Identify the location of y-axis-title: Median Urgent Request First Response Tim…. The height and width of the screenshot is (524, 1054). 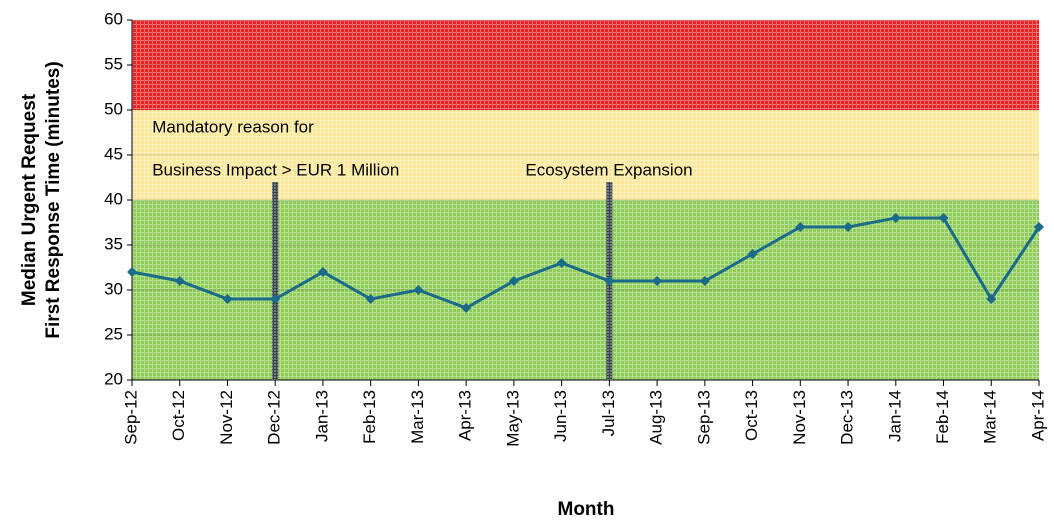
(41, 199).